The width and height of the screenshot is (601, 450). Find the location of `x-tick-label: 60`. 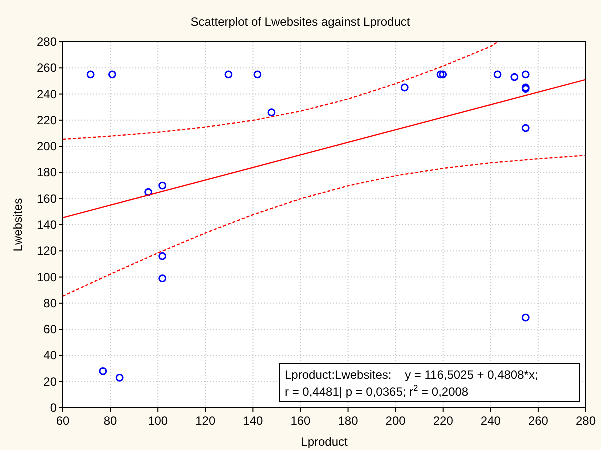

x-tick-label: 60 is located at coordinates (63, 421).